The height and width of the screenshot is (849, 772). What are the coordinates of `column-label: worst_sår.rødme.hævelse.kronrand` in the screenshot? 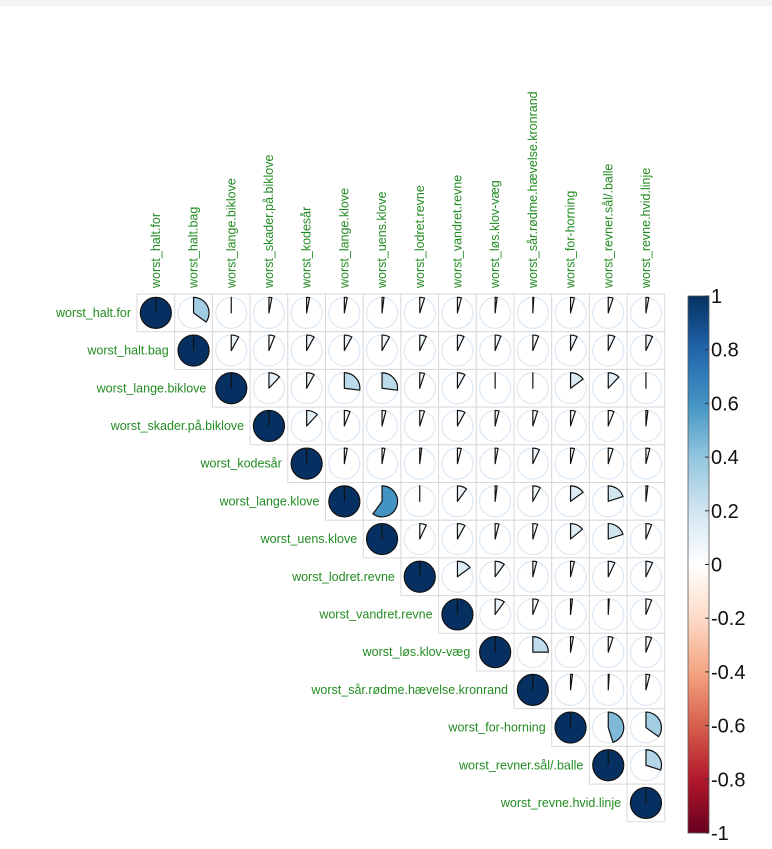 It's located at (533, 190).